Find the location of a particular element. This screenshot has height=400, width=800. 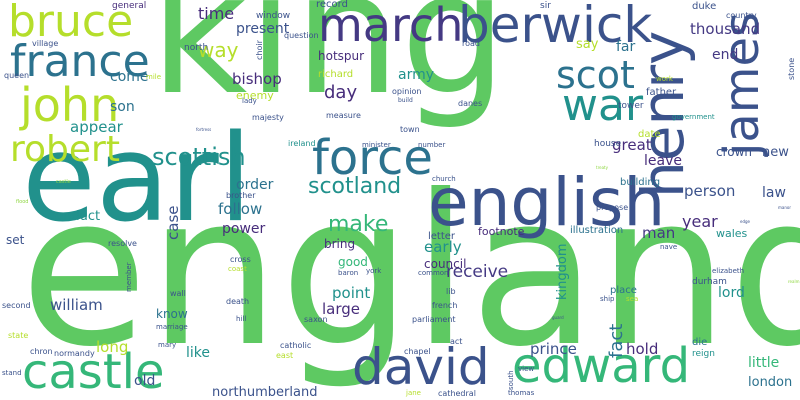

word-member: member is located at coordinates (129, 277).